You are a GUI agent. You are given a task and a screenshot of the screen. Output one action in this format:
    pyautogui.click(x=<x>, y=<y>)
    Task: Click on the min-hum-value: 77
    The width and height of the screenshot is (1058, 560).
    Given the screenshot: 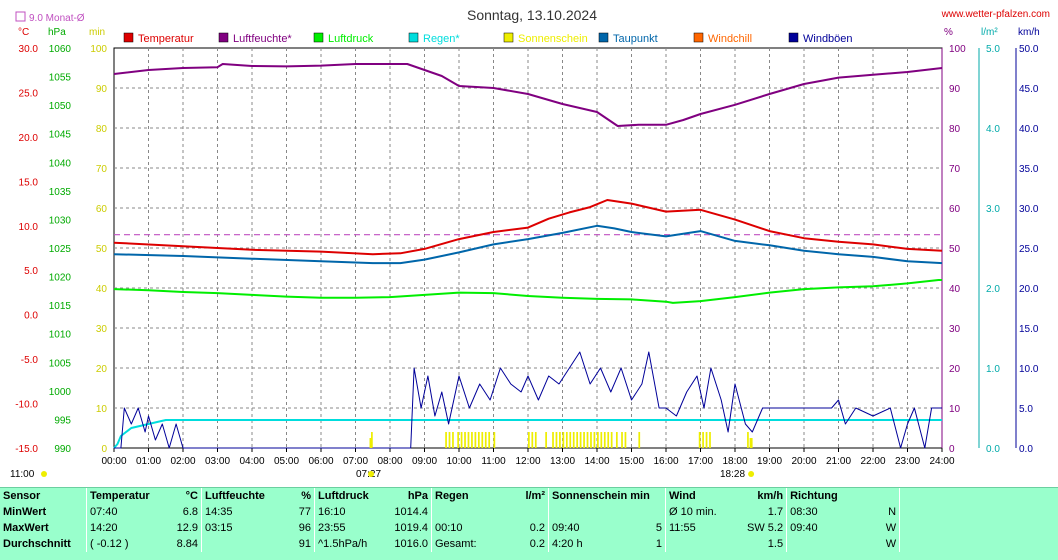 What is the action you would take?
    pyautogui.click(x=304, y=512)
    